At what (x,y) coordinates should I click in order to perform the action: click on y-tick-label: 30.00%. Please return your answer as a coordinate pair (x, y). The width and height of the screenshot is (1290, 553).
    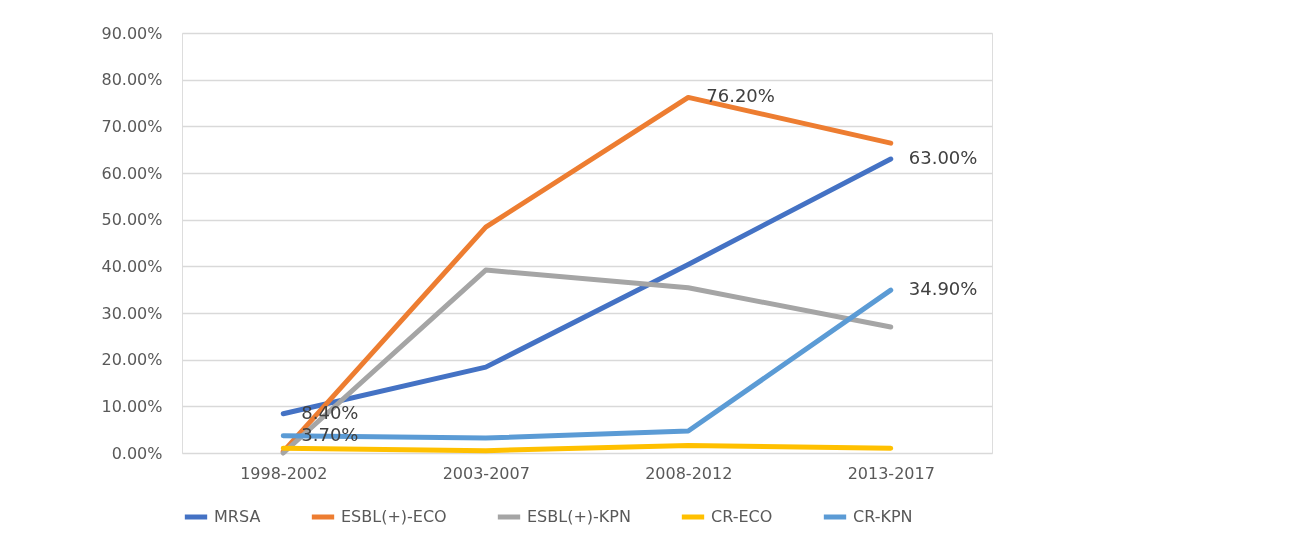
    Looking at the image, I should click on (132, 313).